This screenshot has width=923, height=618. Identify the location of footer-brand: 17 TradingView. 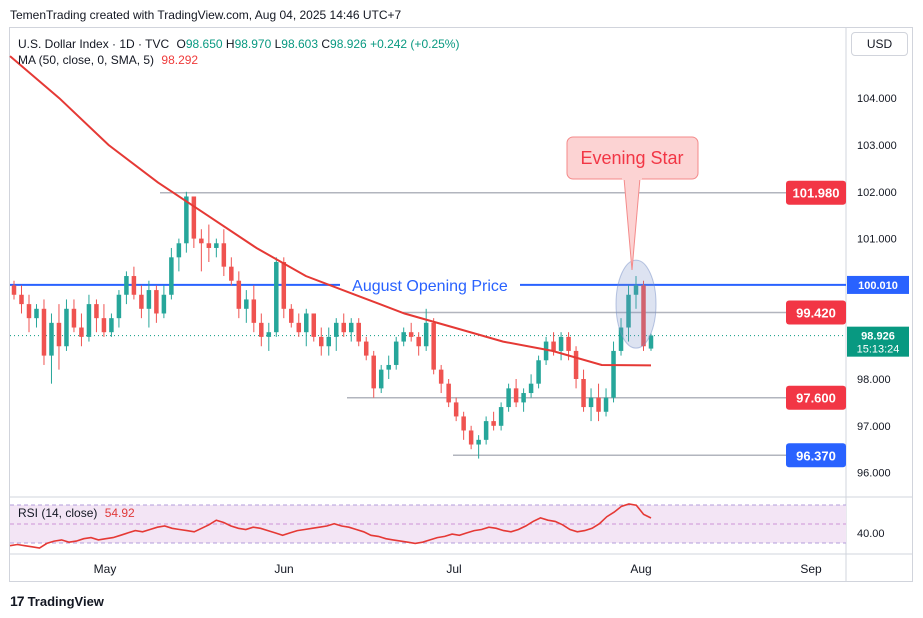
(57, 601).